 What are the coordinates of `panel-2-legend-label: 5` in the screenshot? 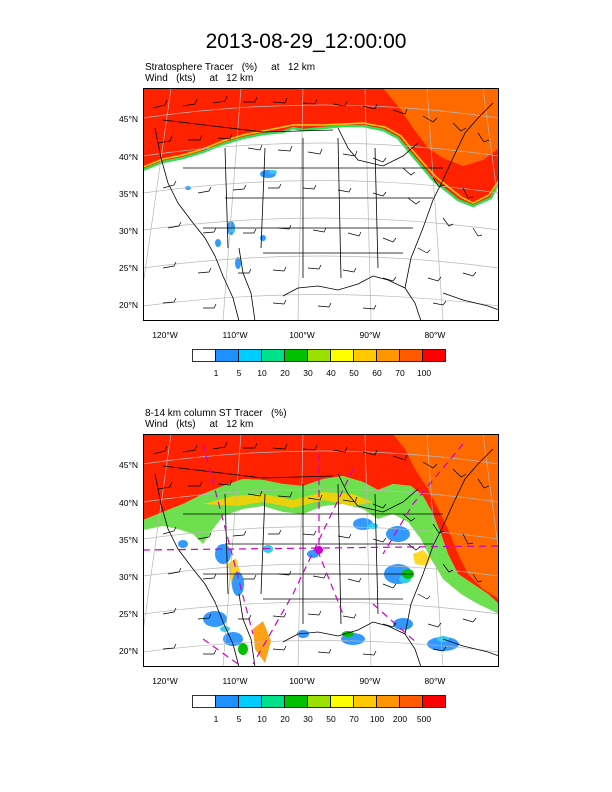 It's located at (239, 719).